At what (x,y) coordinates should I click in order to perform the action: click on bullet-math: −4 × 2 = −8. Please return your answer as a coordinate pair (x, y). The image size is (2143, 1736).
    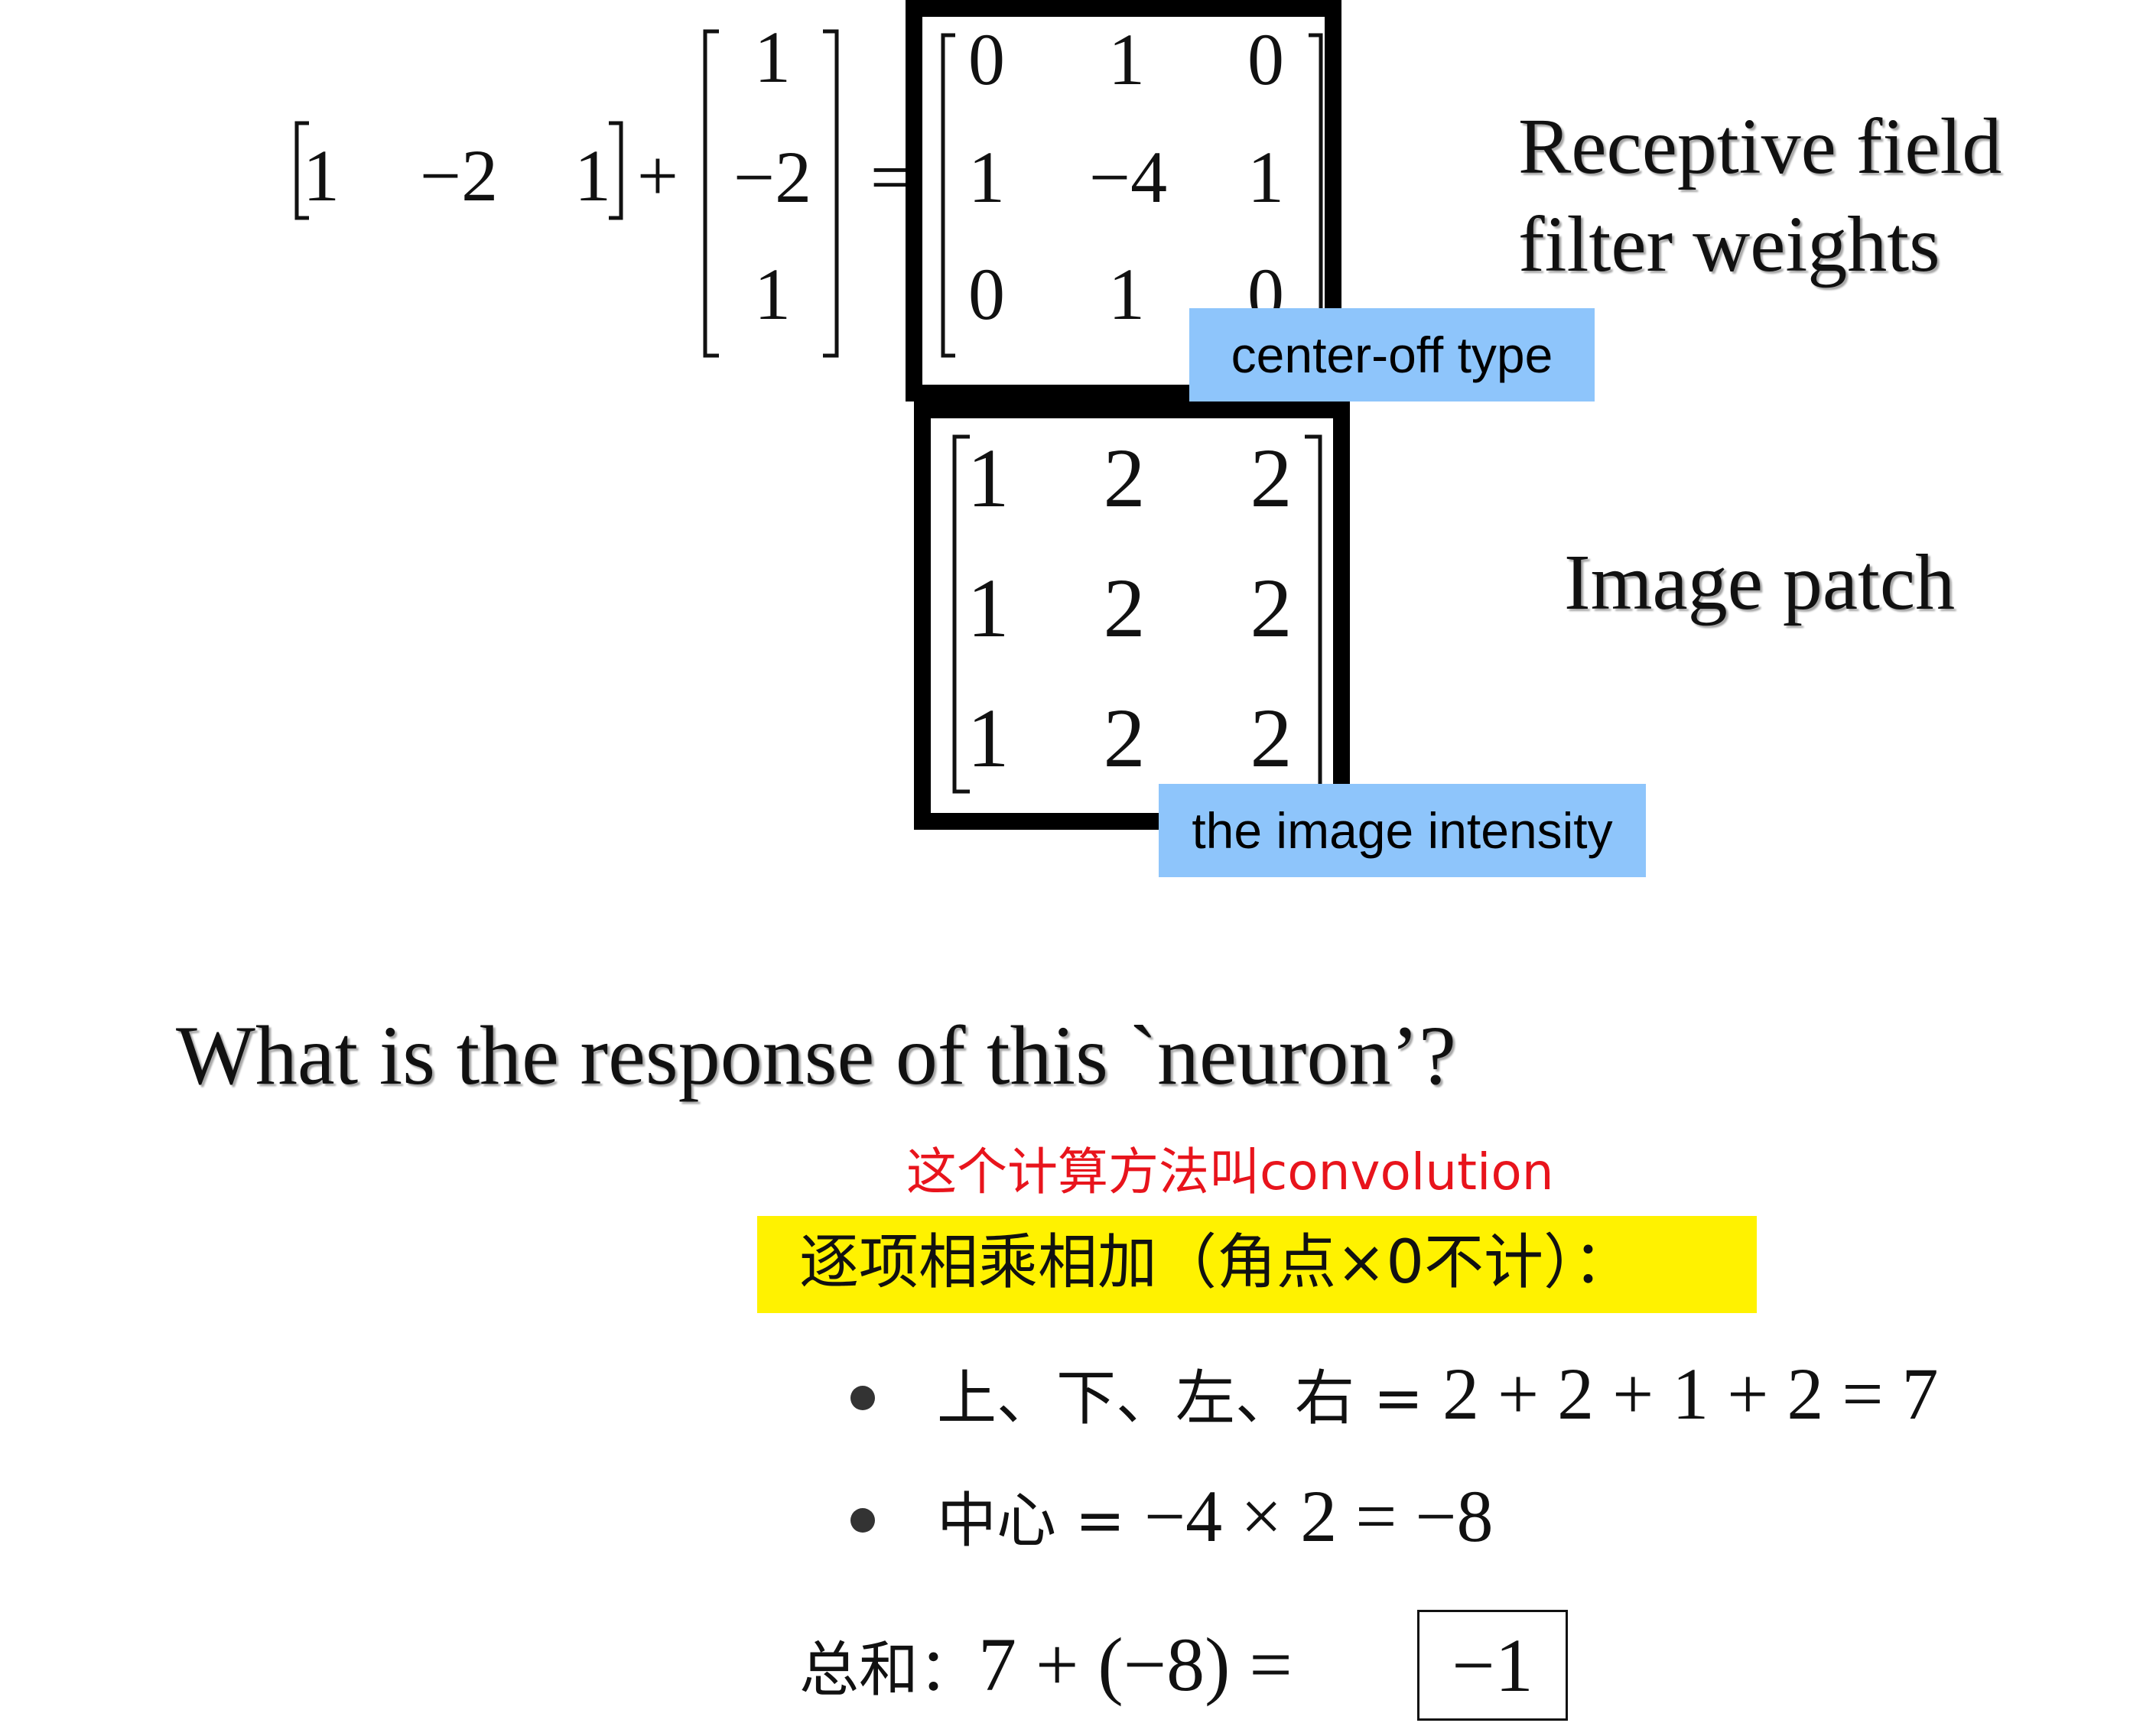
    Looking at the image, I should click on (1319, 1516).